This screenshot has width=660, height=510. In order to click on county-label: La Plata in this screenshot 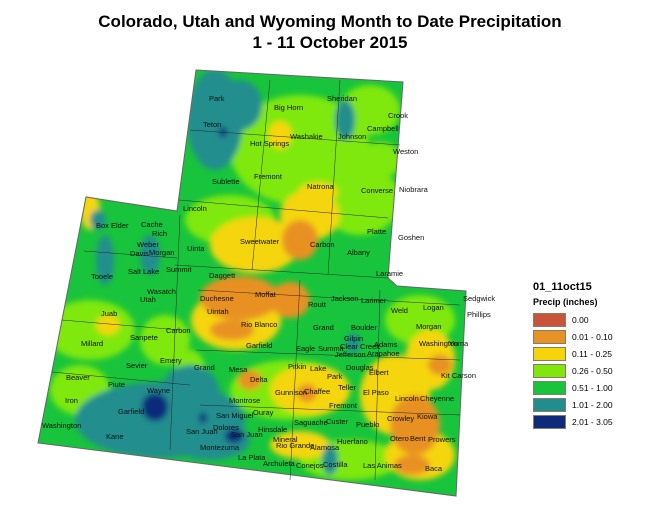, I will do `click(252, 457)`.